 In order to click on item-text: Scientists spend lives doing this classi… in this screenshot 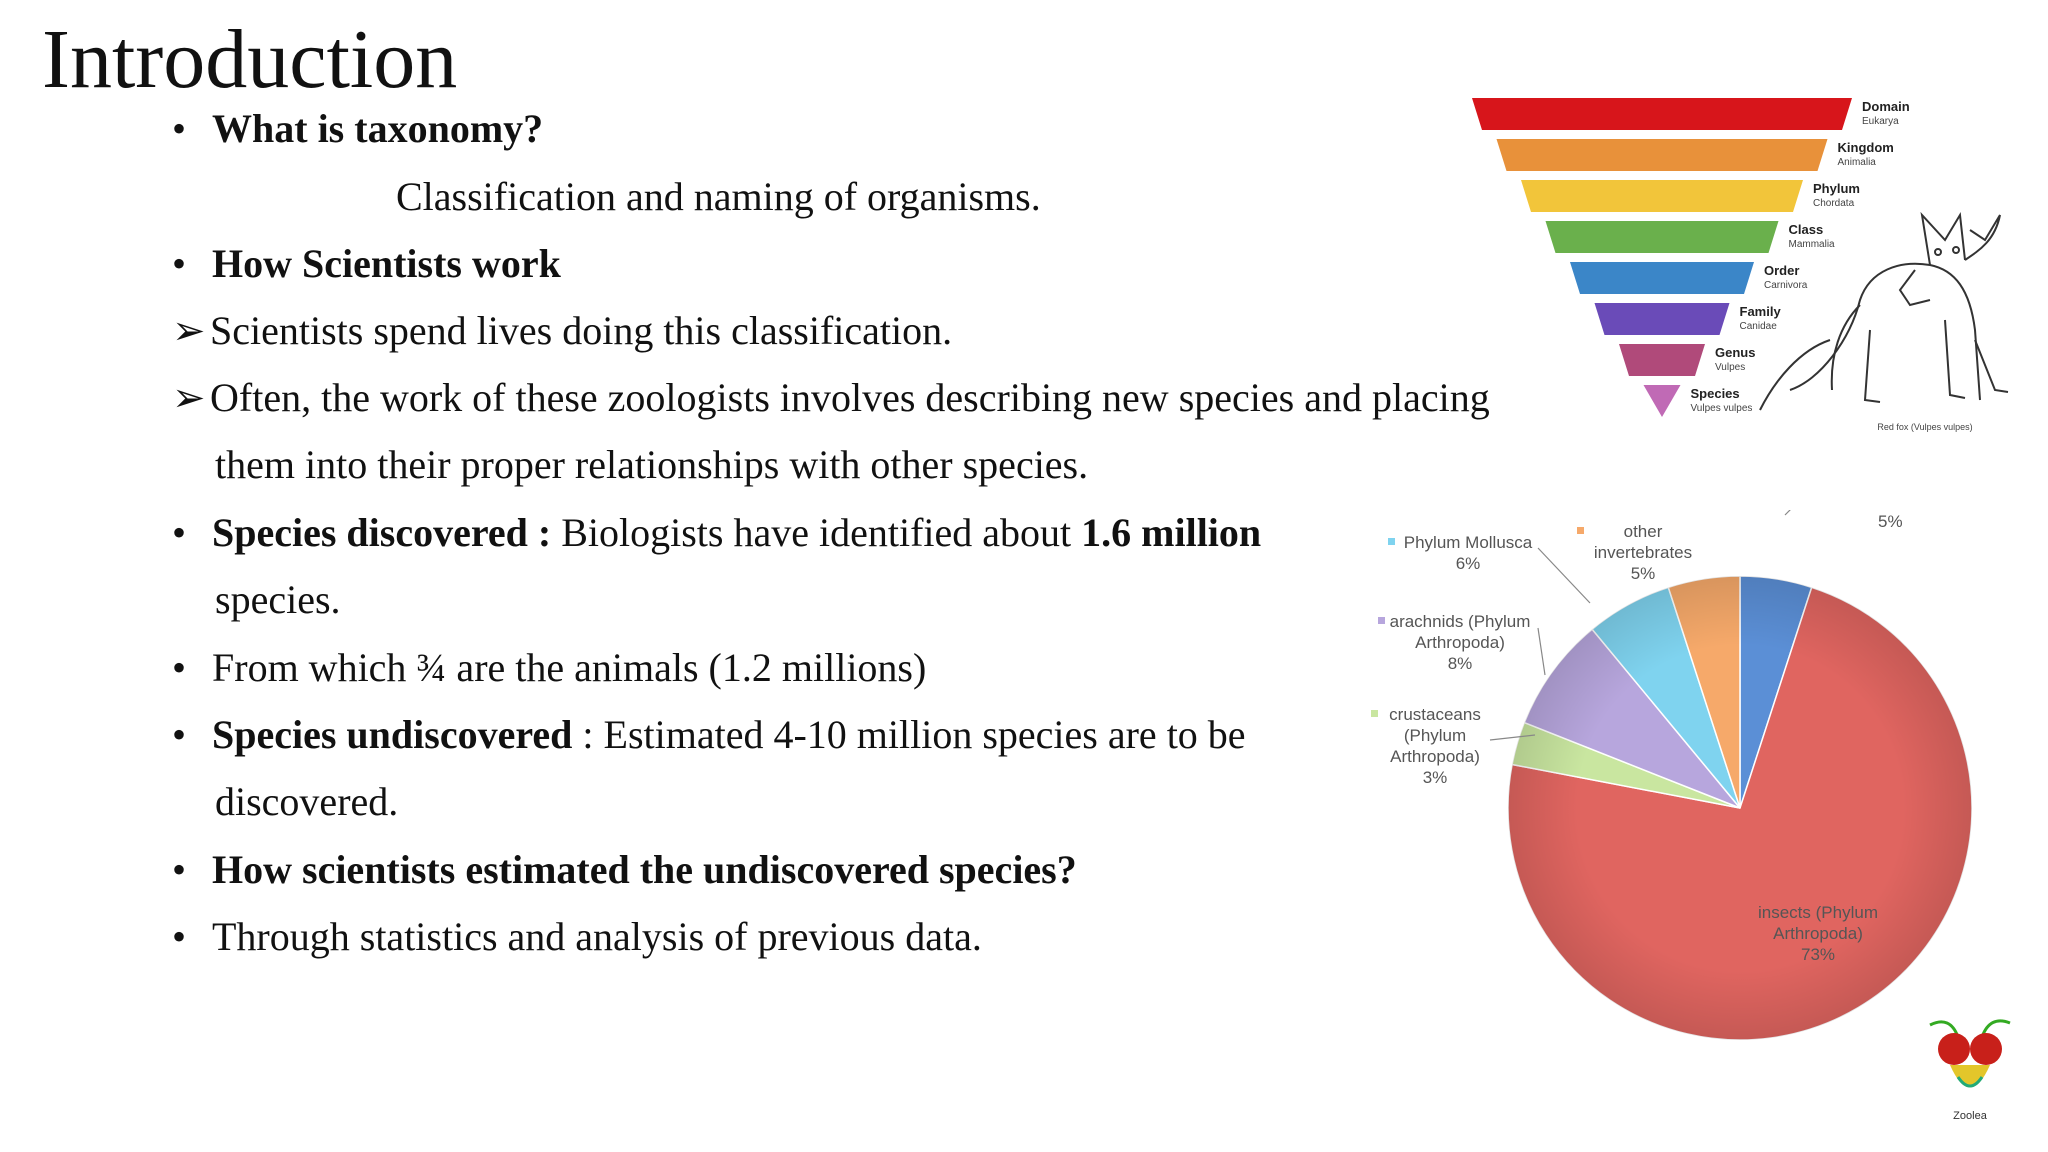, I will do `click(581, 330)`.